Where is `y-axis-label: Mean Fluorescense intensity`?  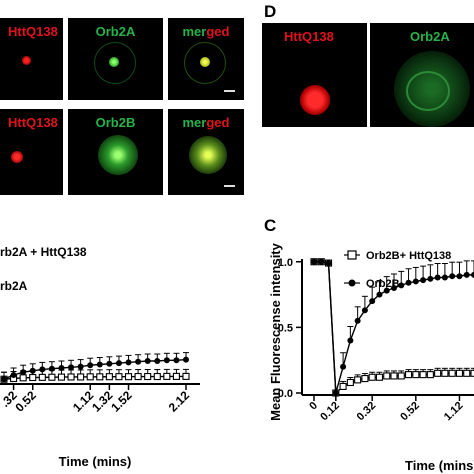
y-axis-label: Mean Fluorescense intensity is located at coordinates (275, 331).